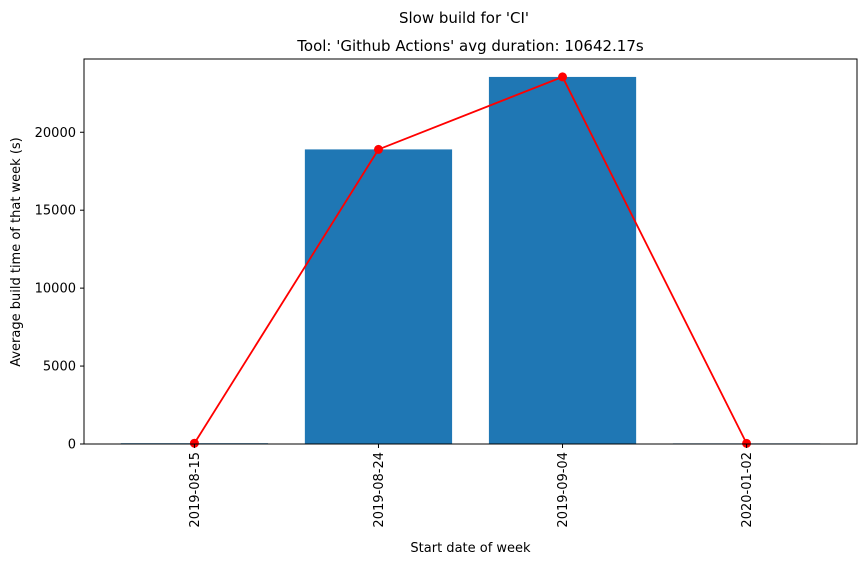 The width and height of the screenshot is (868, 569). What do you see at coordinates (16, 252) in the screenshot?
I see `y-axis-label: Average build time of that week (s)` at bounding box center [16, 252].